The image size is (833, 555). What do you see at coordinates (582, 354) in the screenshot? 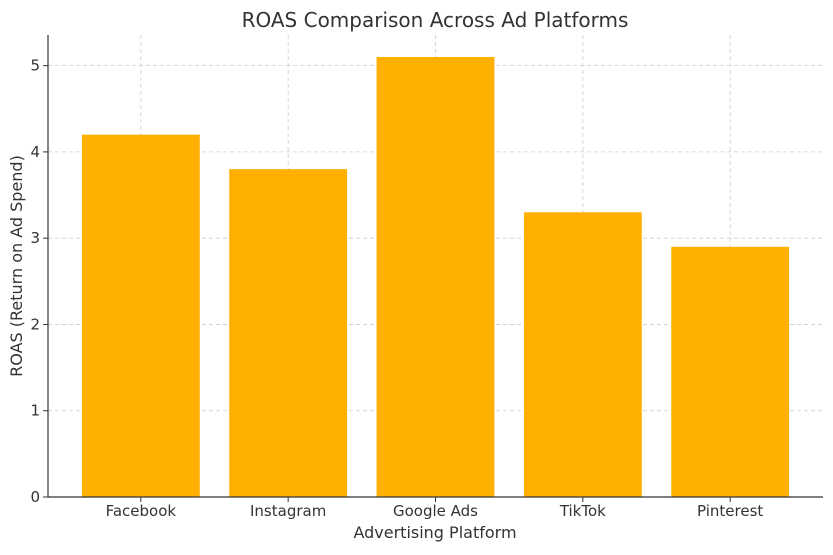
I see `bar-tiktok` at bounding box center [582, 354].